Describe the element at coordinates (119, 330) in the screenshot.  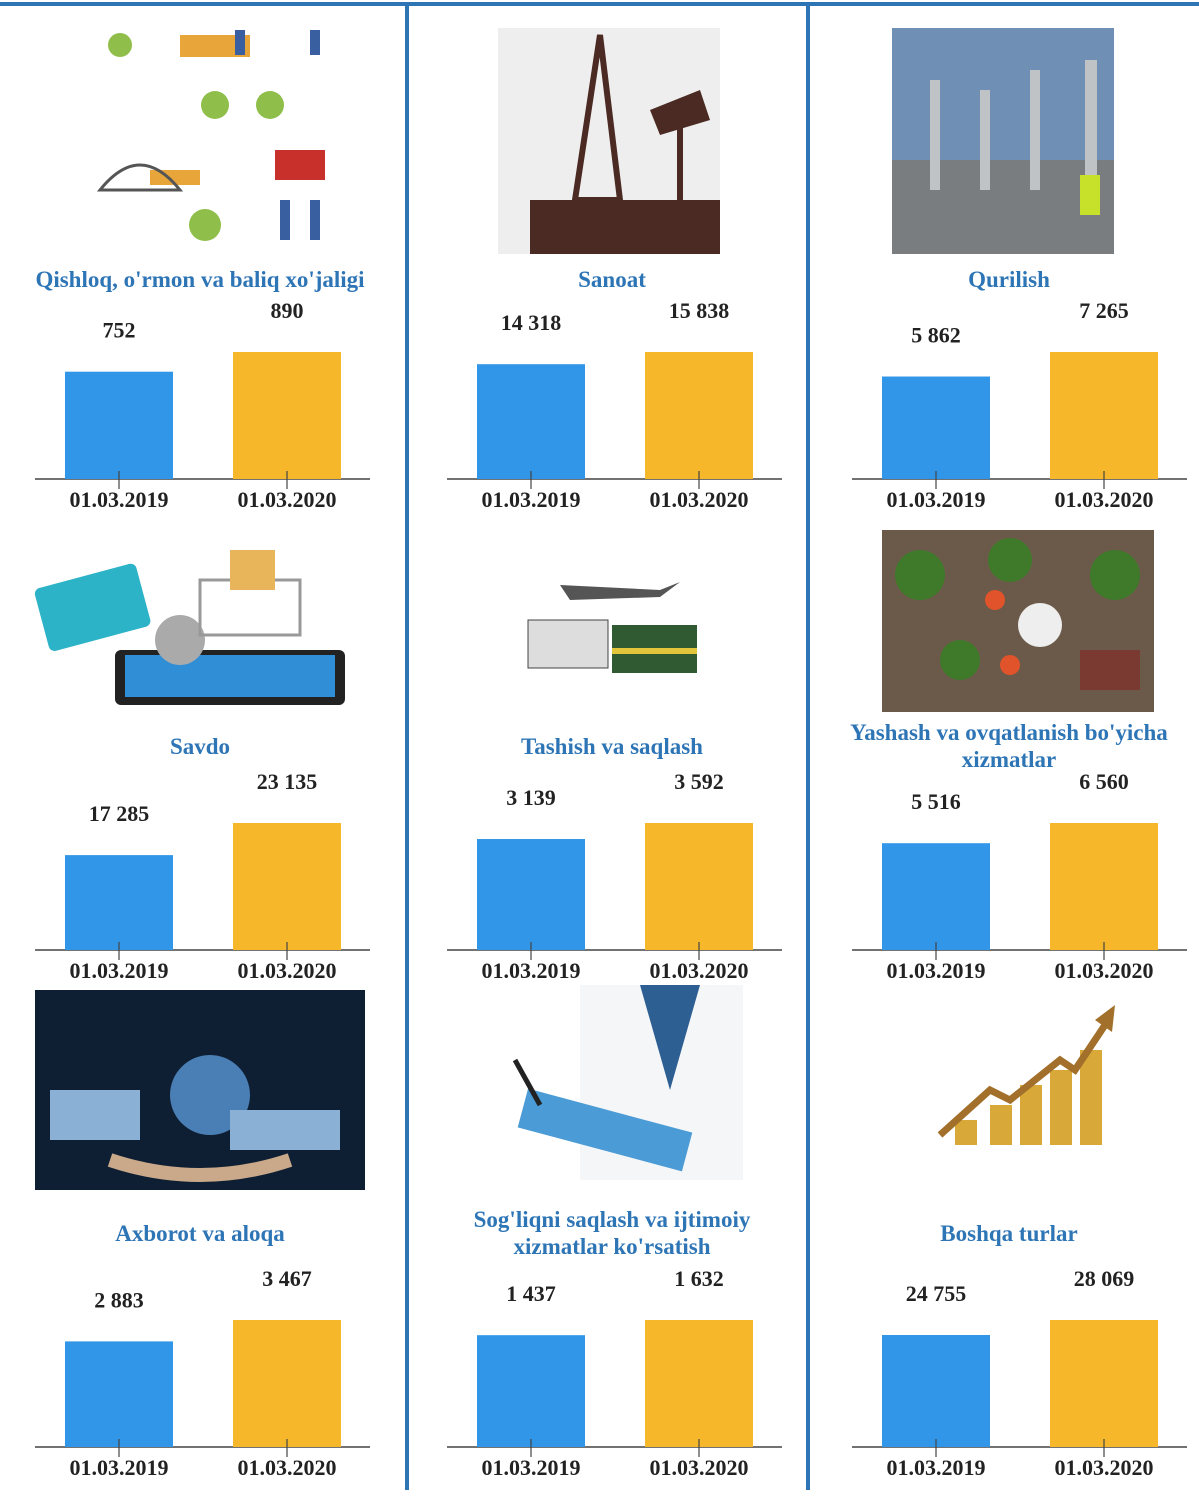
I see `value-label: 752` at that location.